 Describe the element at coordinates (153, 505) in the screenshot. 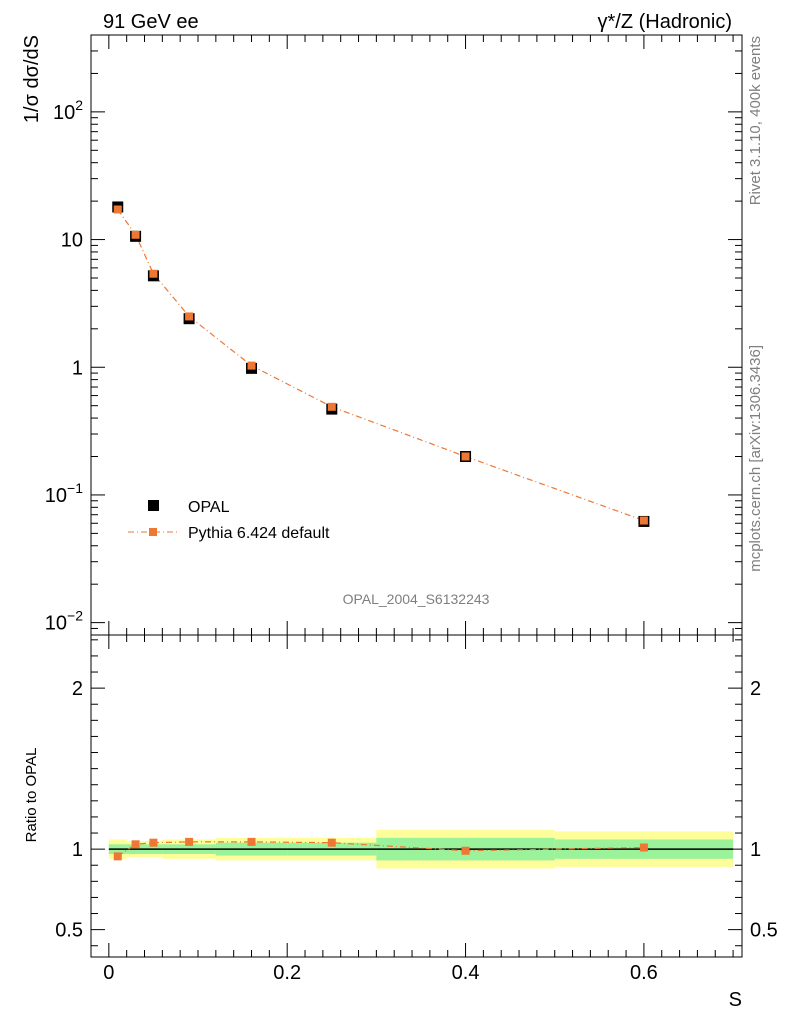

I see `legend-marker-opal` at that location.